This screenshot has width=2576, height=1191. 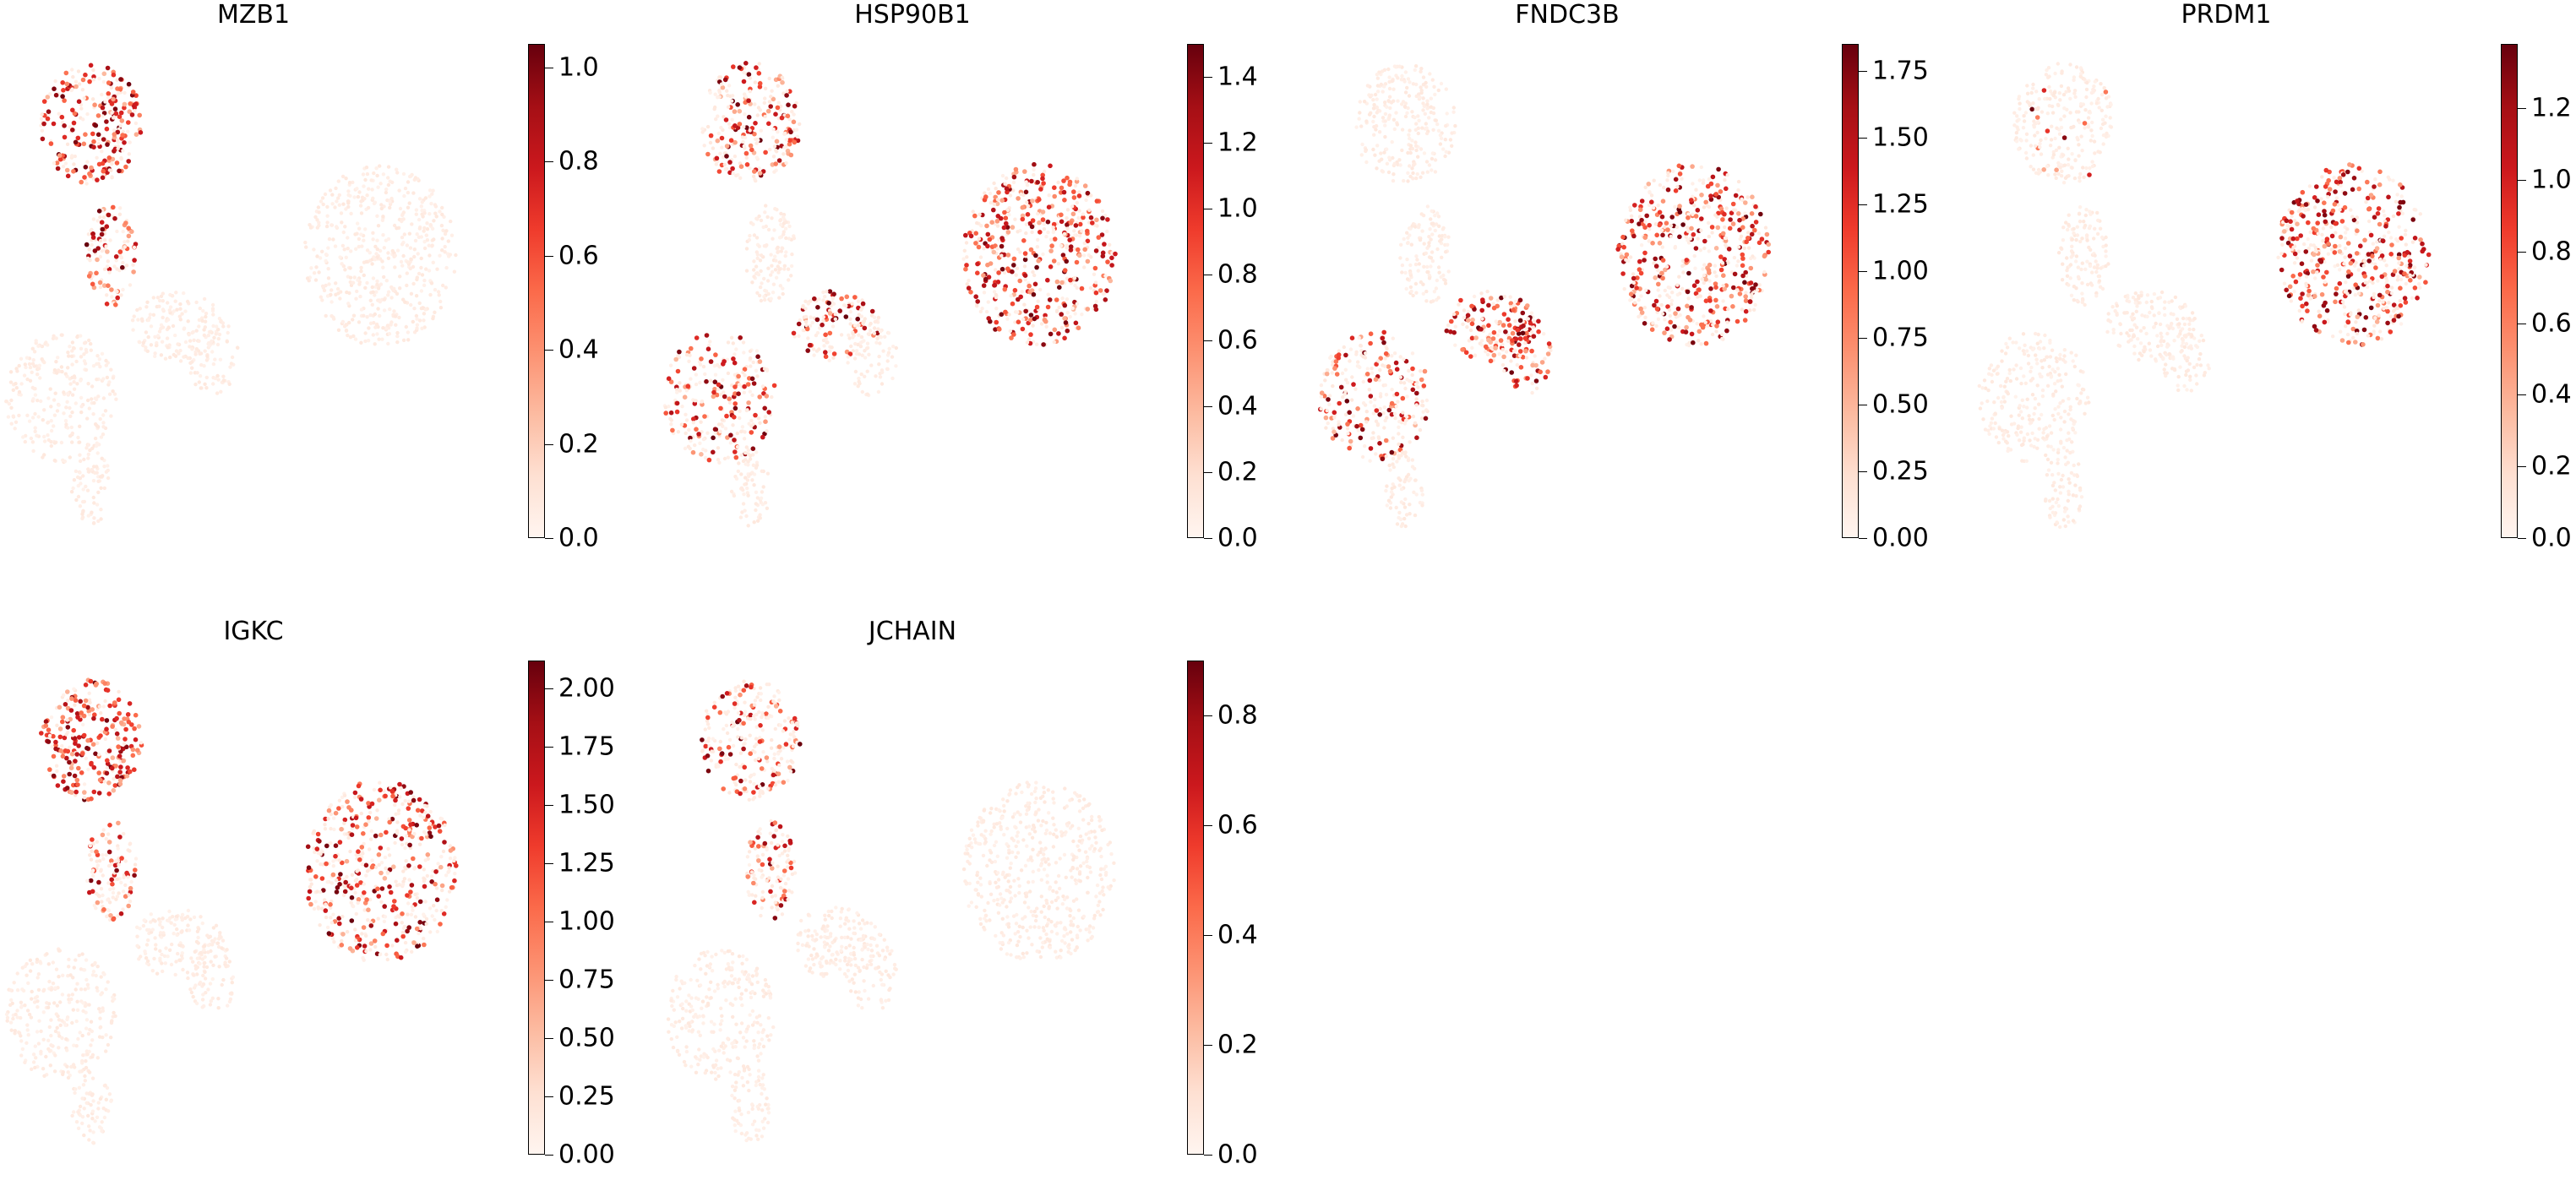 I want to click on panel-title: MZB1, so click(x=253, y=15).